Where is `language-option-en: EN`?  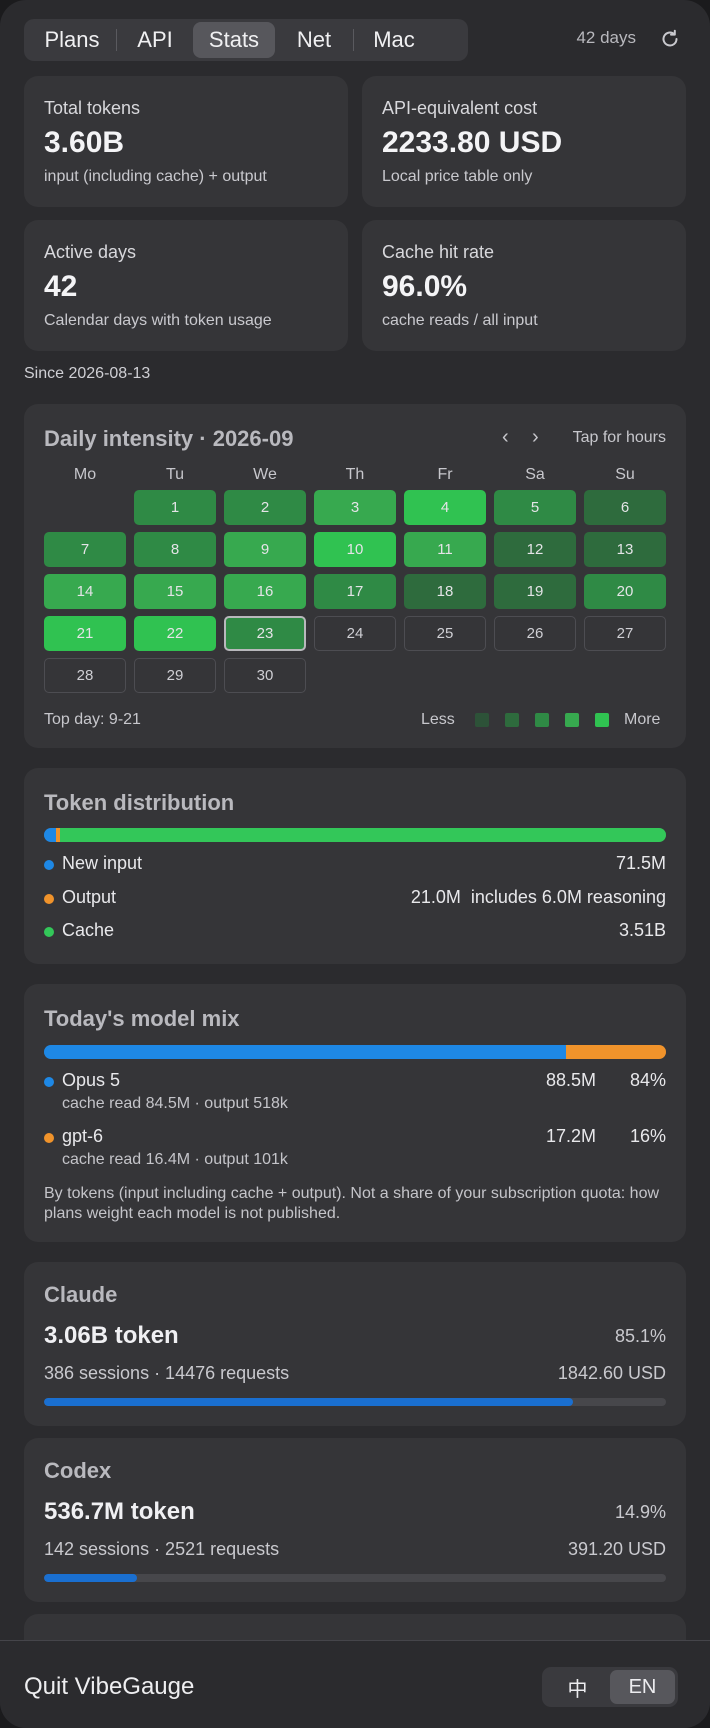 language-option-en: EN is located at coordinates (642, 1687).